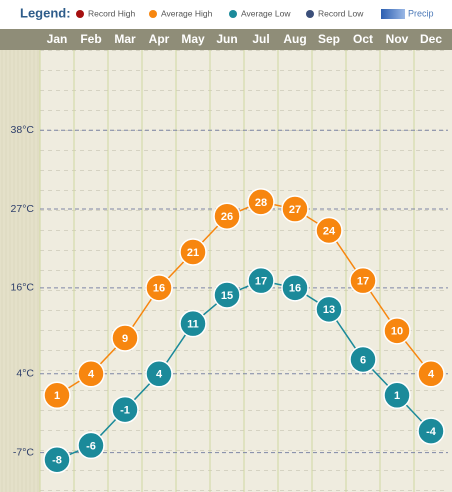  What do you see at coordinates (187, 13) in the screenshot?
I see `legend-label: Average High` at bounding box center [187, 13].